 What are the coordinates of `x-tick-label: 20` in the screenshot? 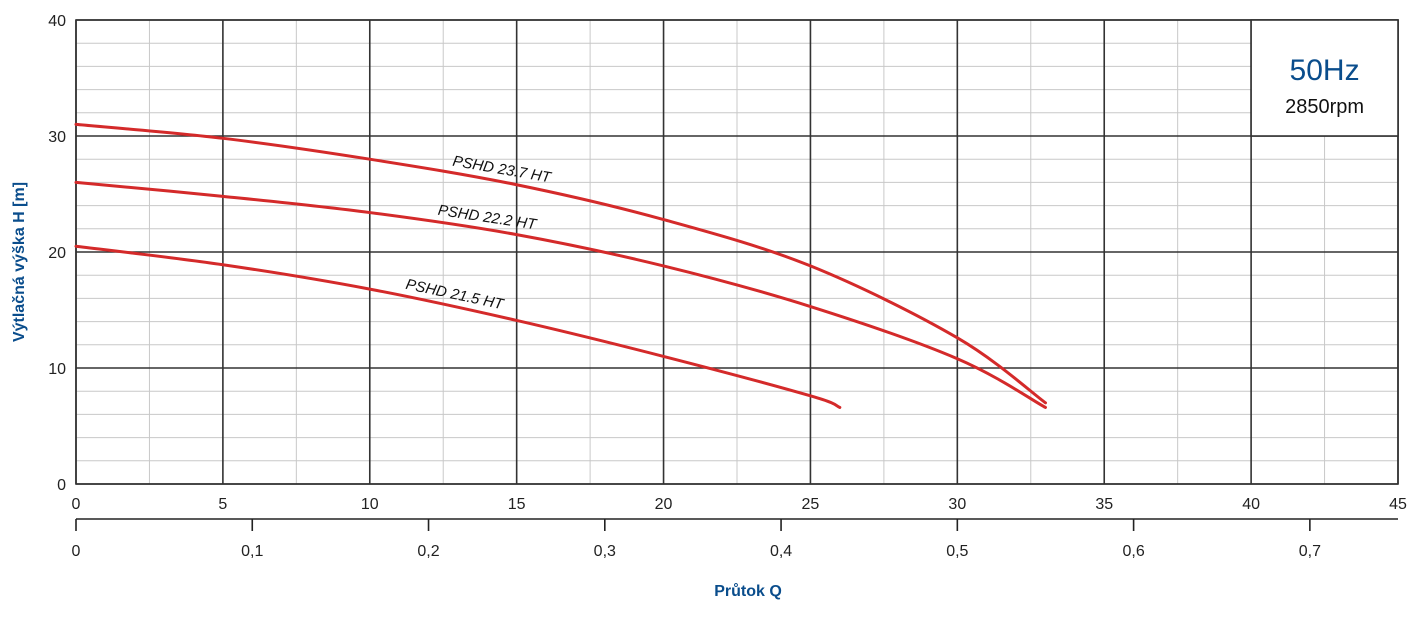 It's located at (664, 504).